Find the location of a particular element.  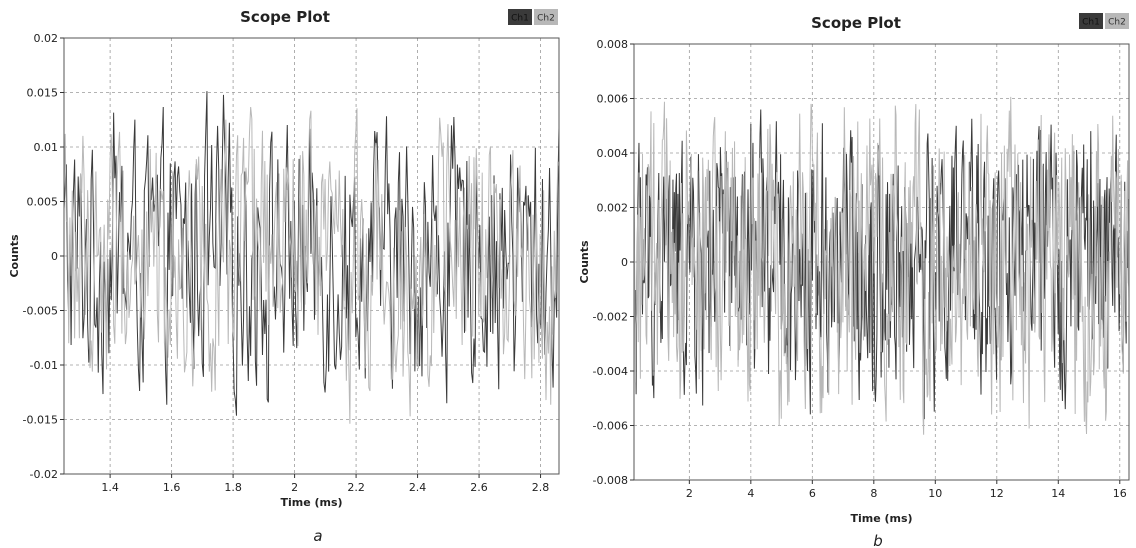

x-tick-label: 2.6 is located at coordinates (479, 487).